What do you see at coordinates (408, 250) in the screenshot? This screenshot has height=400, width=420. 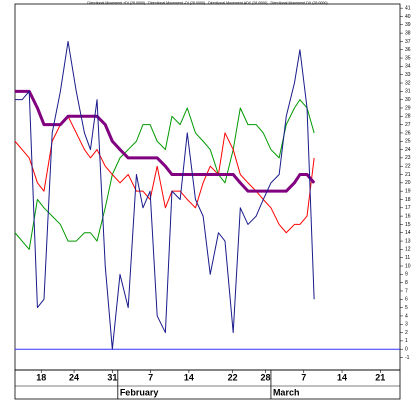 I see `y-tick-label: 12` at bounding box center [408, 250].